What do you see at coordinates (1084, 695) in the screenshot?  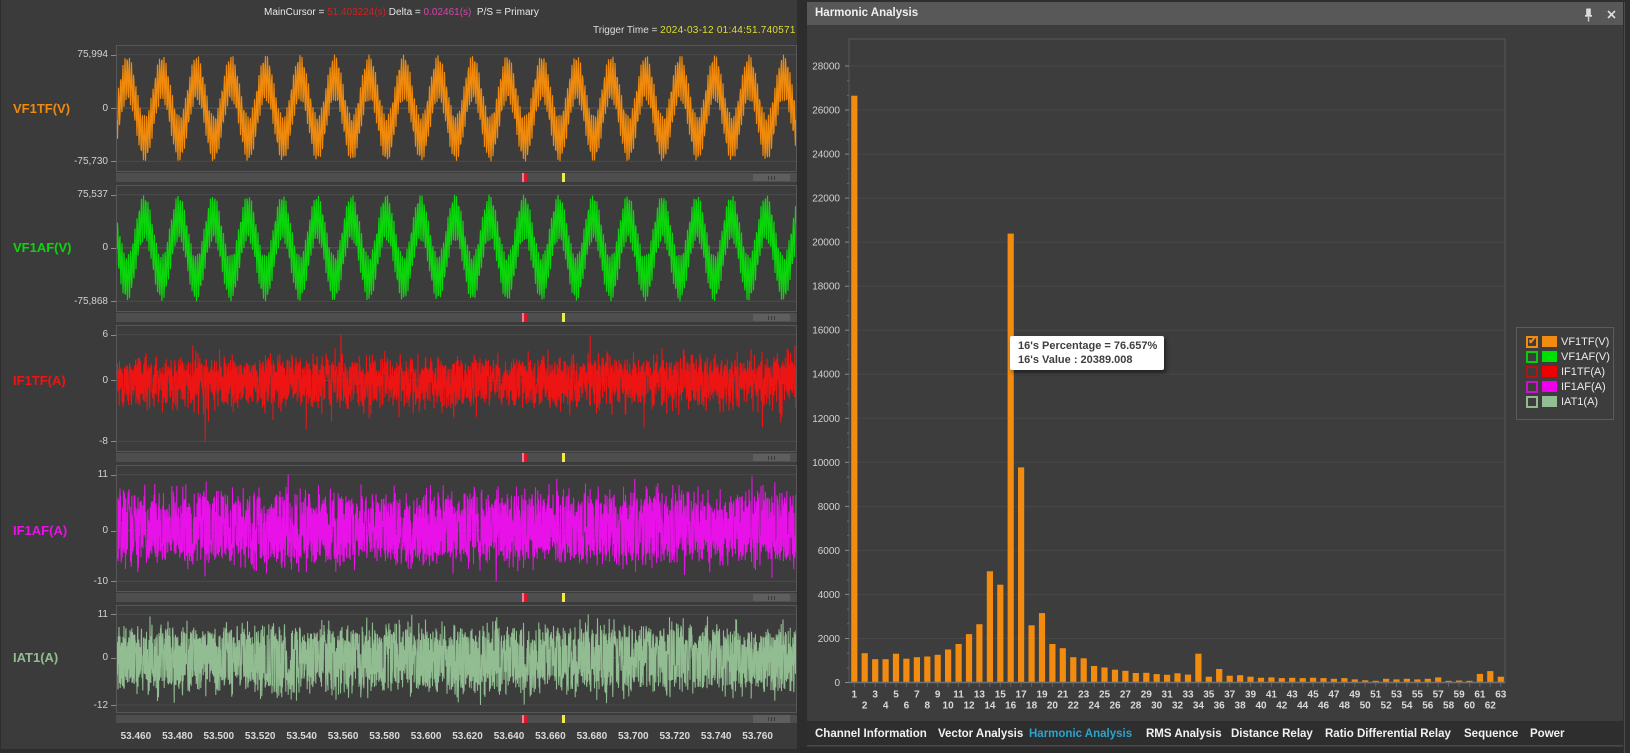 I see `svg-text: 23` at bounding box center [1084, 695].